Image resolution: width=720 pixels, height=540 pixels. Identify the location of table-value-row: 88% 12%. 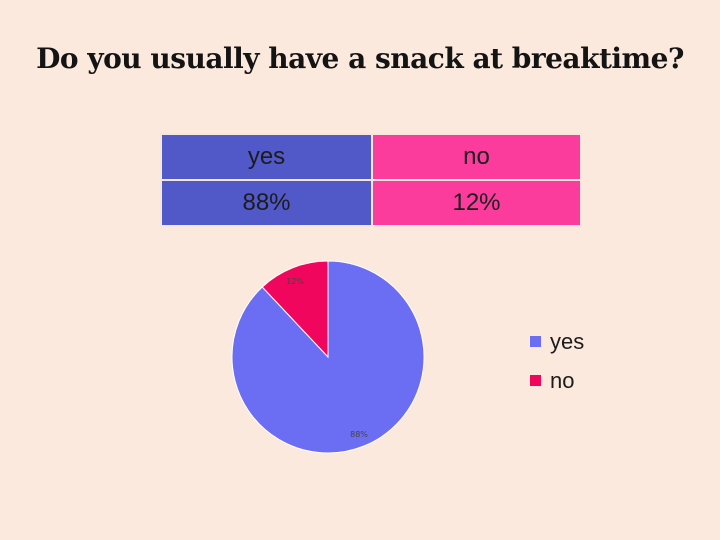
(371, 203).